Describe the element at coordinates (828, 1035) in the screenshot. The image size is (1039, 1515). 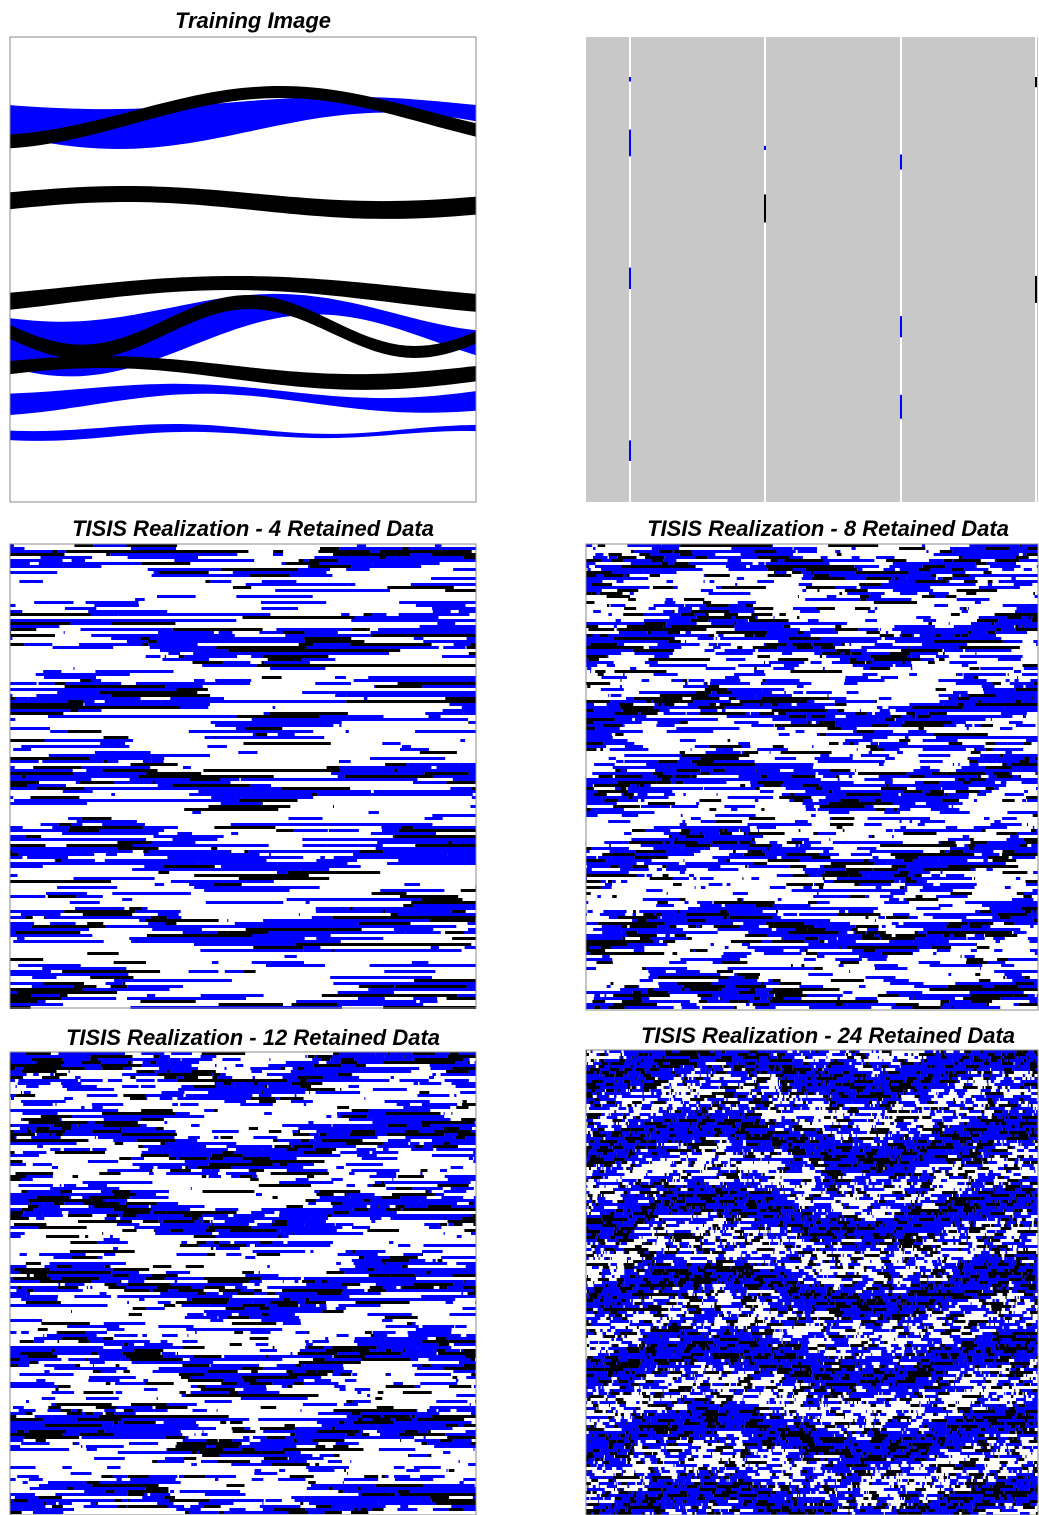
I see `panel-title: TISIS Realization - 24 Retained Data` at that location.